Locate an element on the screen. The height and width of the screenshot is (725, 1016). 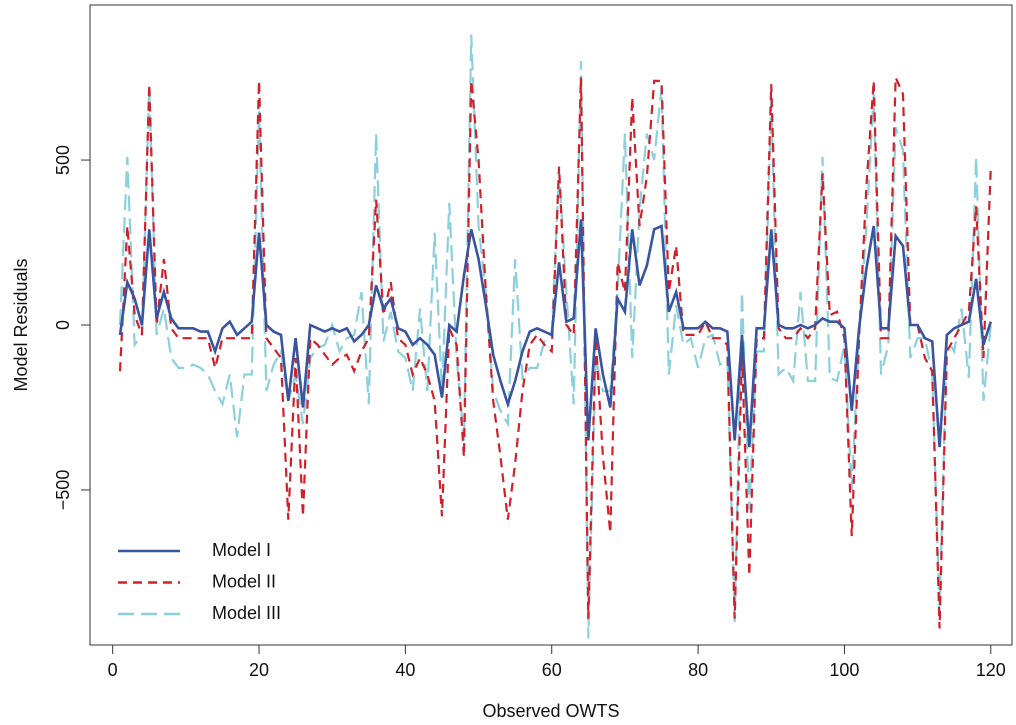
y-tick-label: 500 is located at coordinates (63, 160).